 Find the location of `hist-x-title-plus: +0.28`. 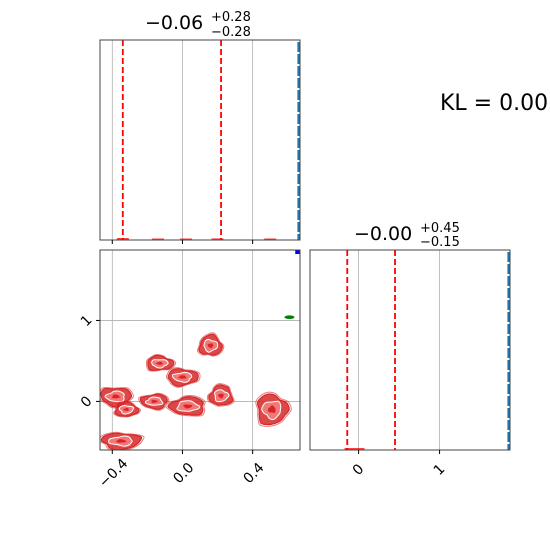

hist-x-title-plus: +0.28 is located at coordinates (231, 17).